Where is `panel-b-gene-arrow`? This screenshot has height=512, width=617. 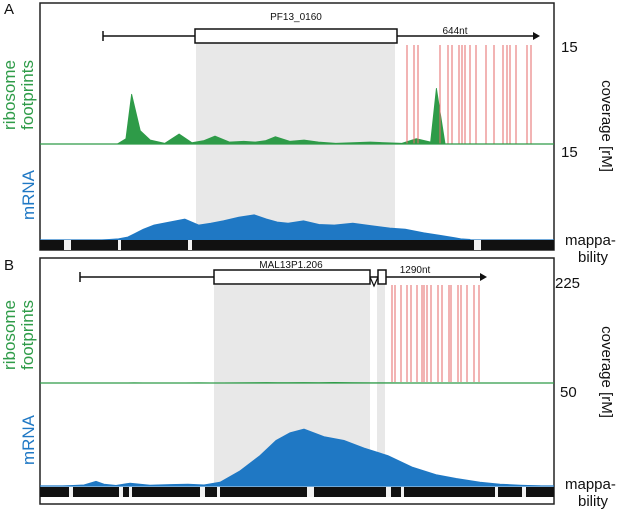 panel-b-gene-arrow is located at coordinates (483, 277).